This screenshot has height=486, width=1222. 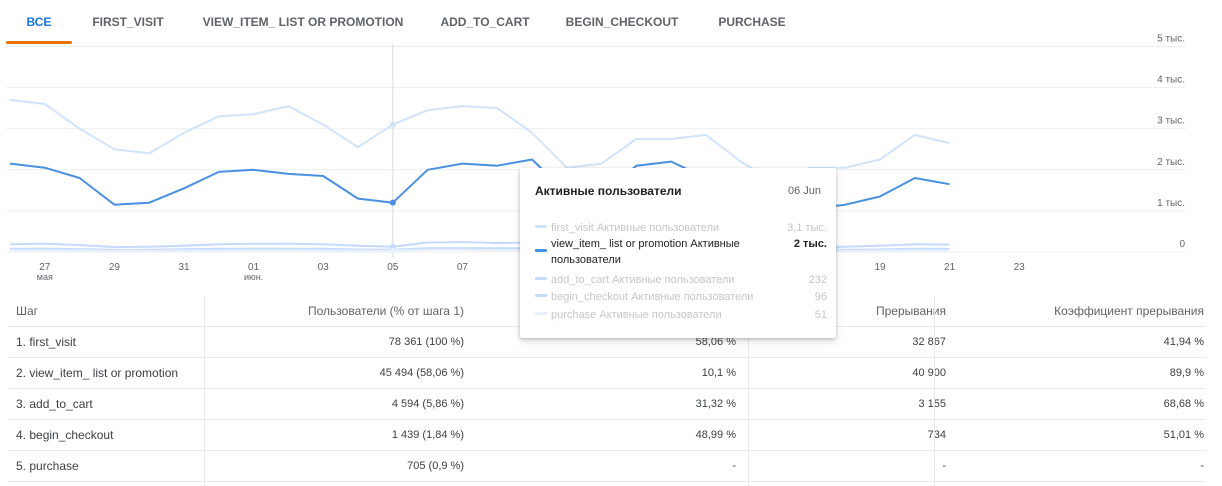 What do you see at coordinates (608, 191) in the screenshot?
I see `tooltip-title: Активные пользователи` at bounding box center [608, 191].